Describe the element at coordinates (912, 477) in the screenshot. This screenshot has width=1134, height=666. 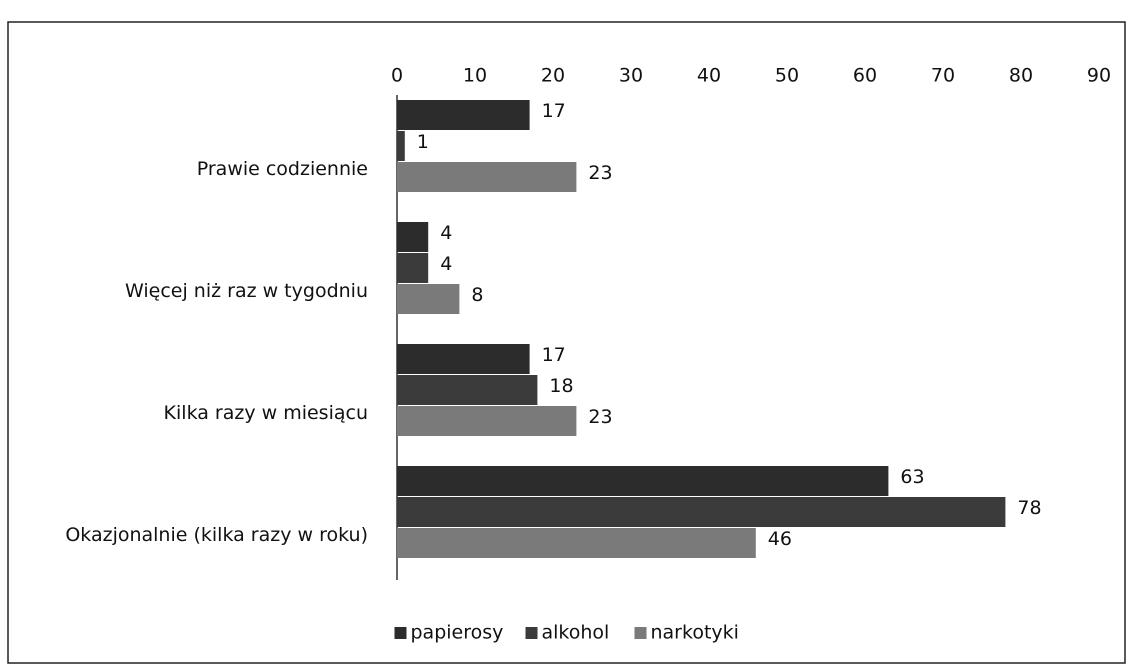
I see `data-label: 63` at that location.